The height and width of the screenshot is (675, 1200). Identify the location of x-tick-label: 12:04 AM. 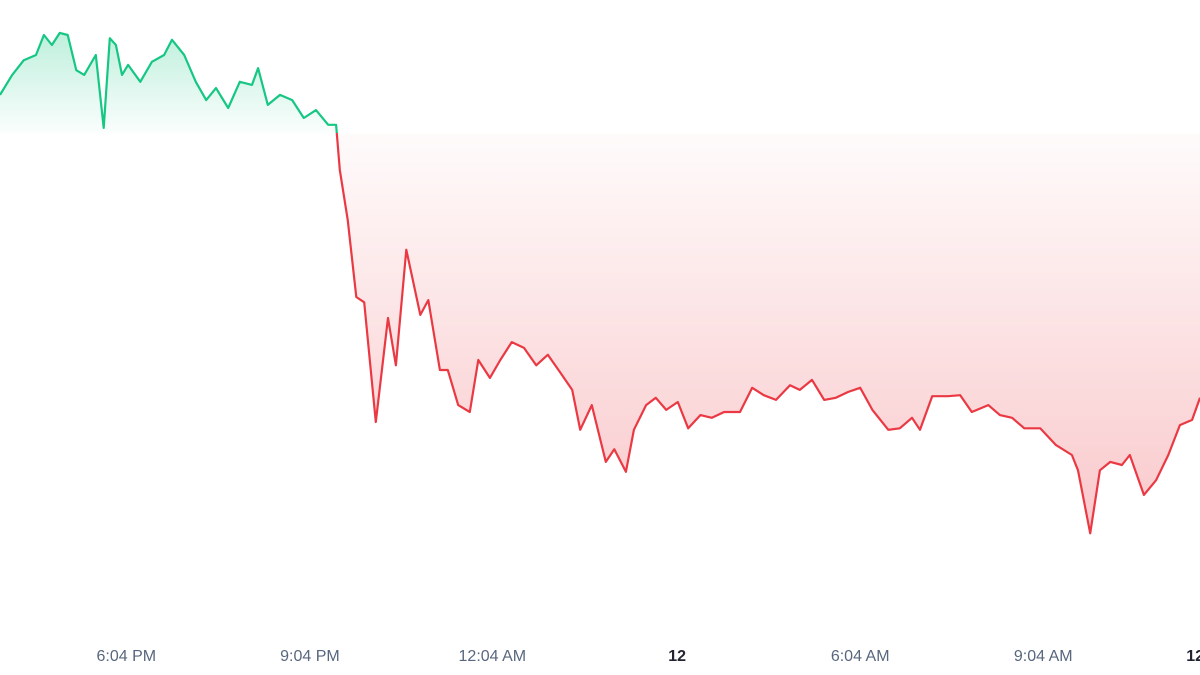
(493, 656).